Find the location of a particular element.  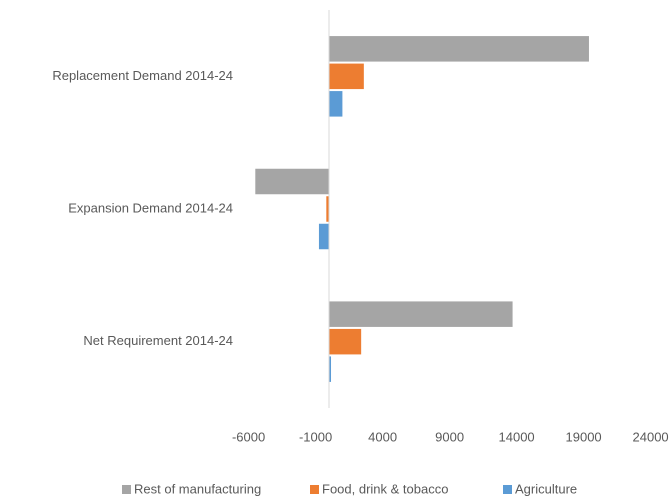

y-tick-label: Net Requirement 2014-24 is located at coordinates (158, 340).